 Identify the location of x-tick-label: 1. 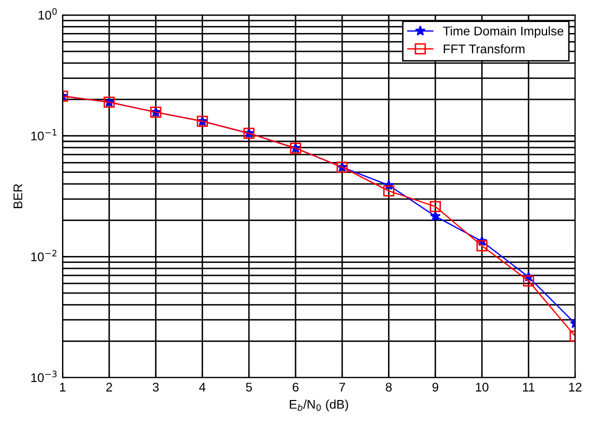
(63, 387).